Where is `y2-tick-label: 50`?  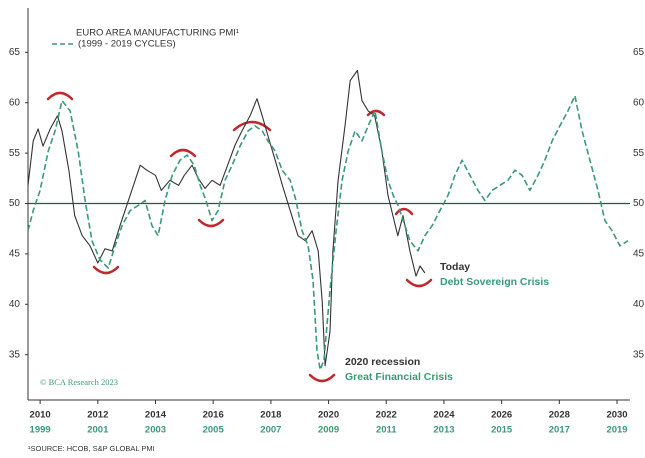
y2-tick-label: 50 is located at coordinates (639, 203).